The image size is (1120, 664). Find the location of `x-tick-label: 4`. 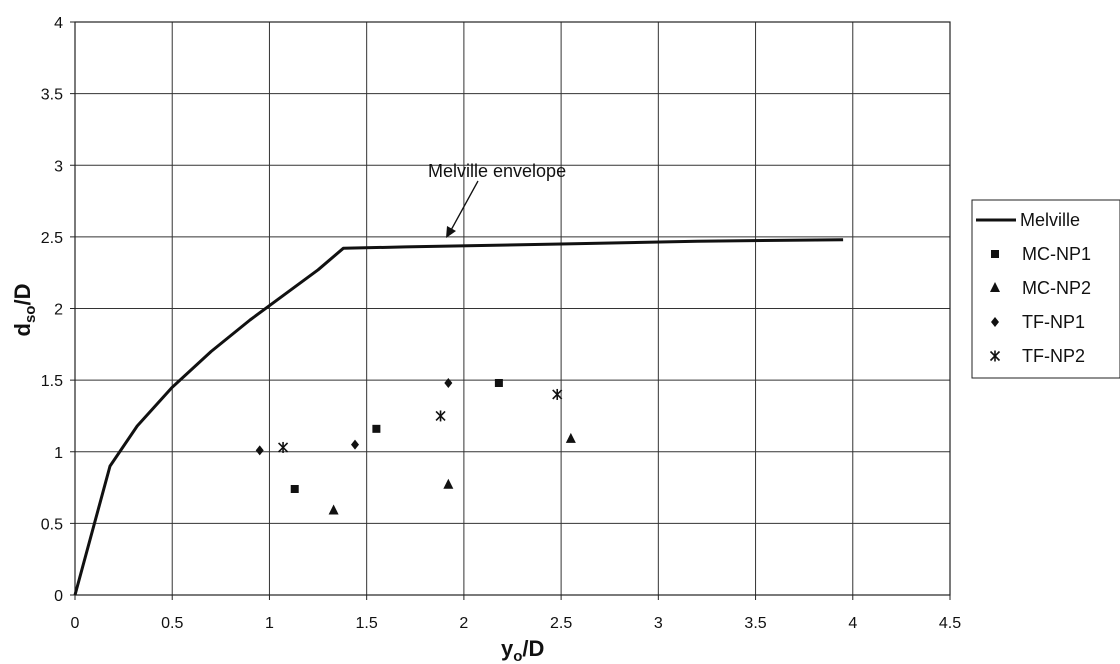

x-tick-label: 4 is located at coordinates (852, 623).